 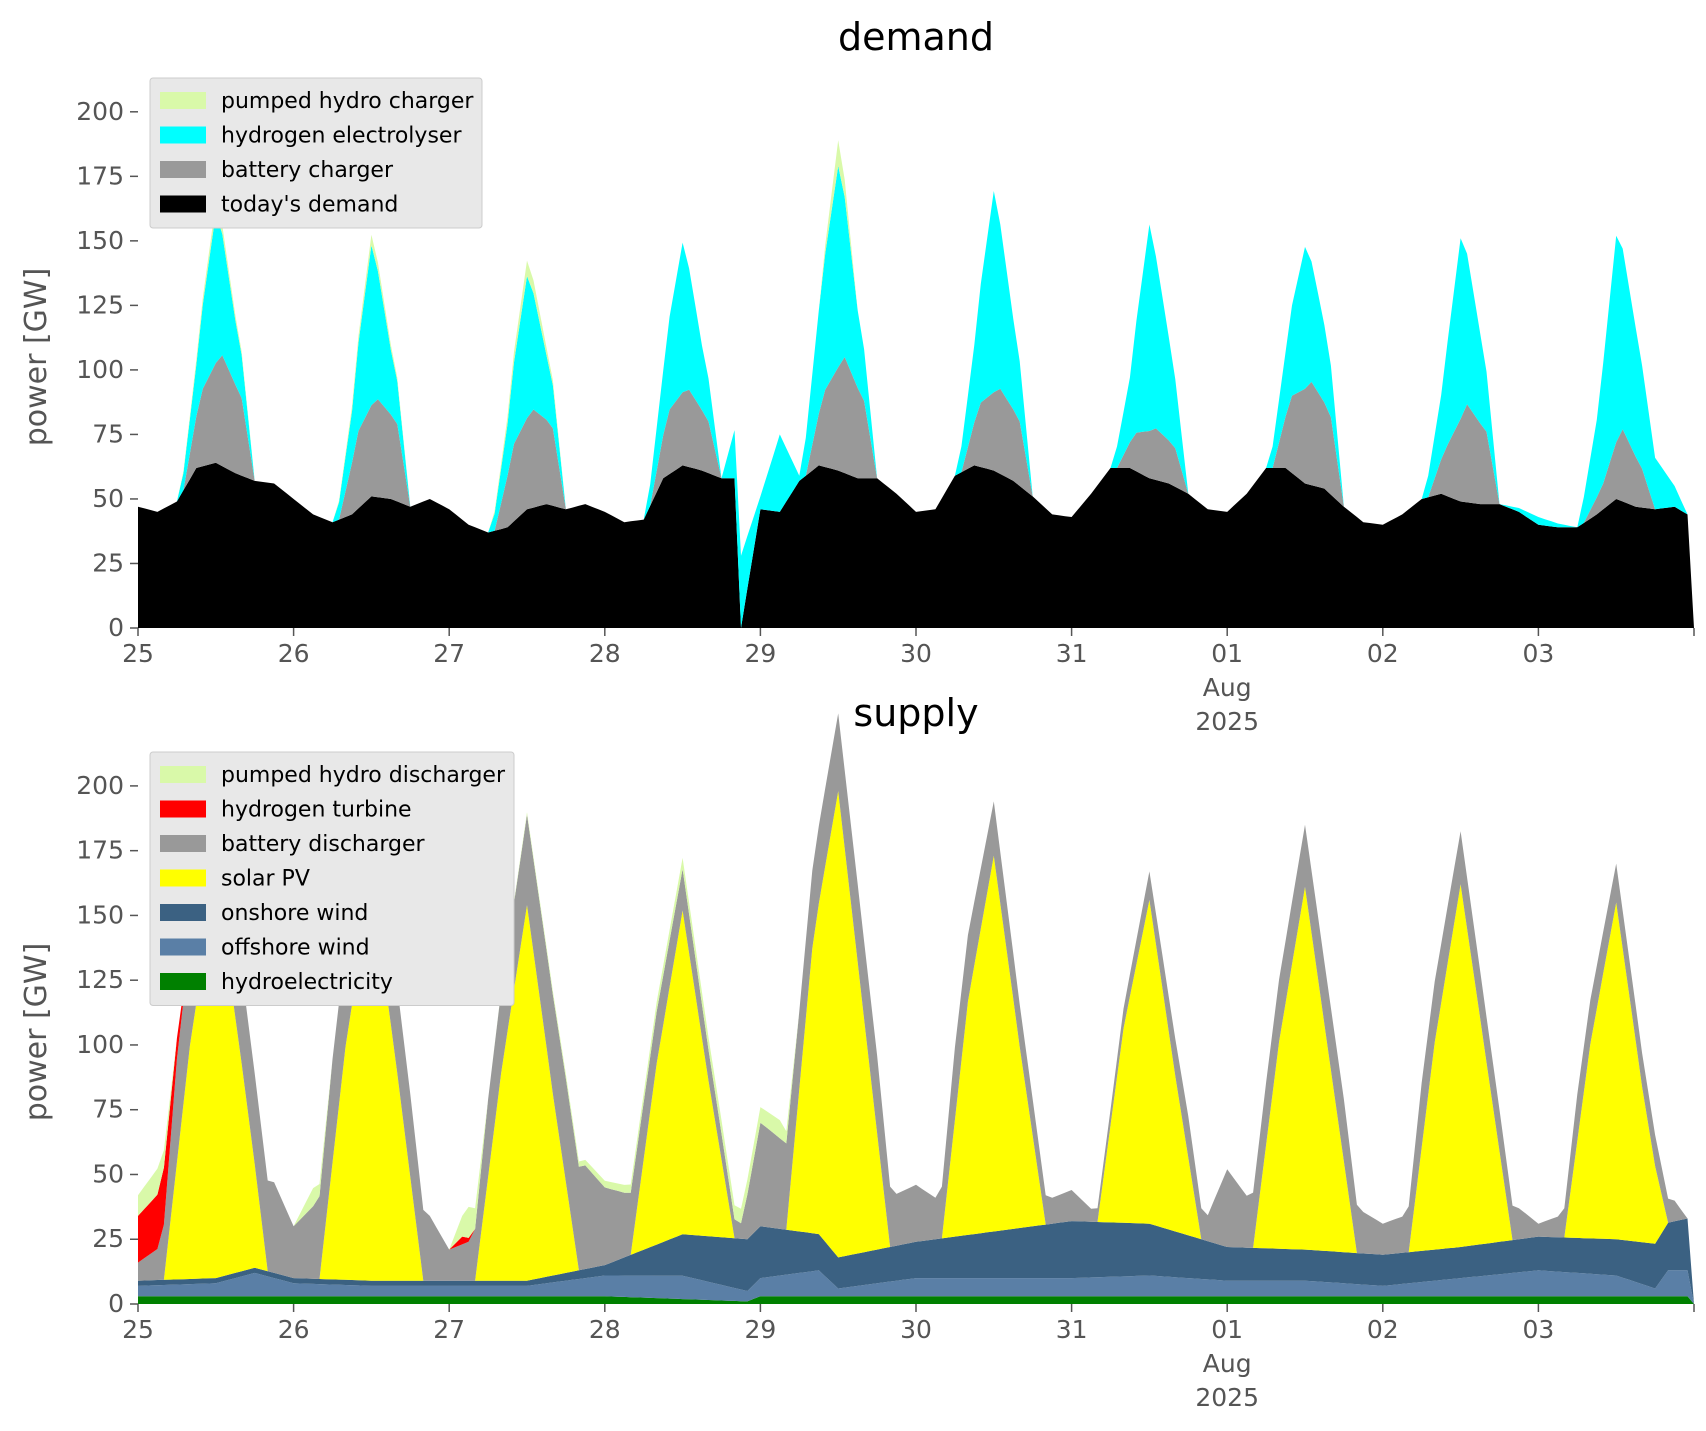 I want to click on legend-label: offshore wind, so click(x=295, y=948).